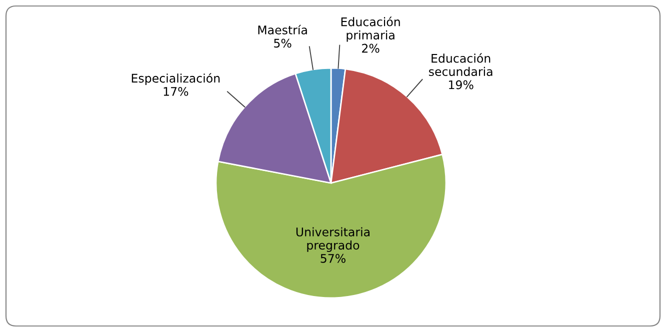  I want to click on slice-label: Universitaria pregrado, so click(333, 239).